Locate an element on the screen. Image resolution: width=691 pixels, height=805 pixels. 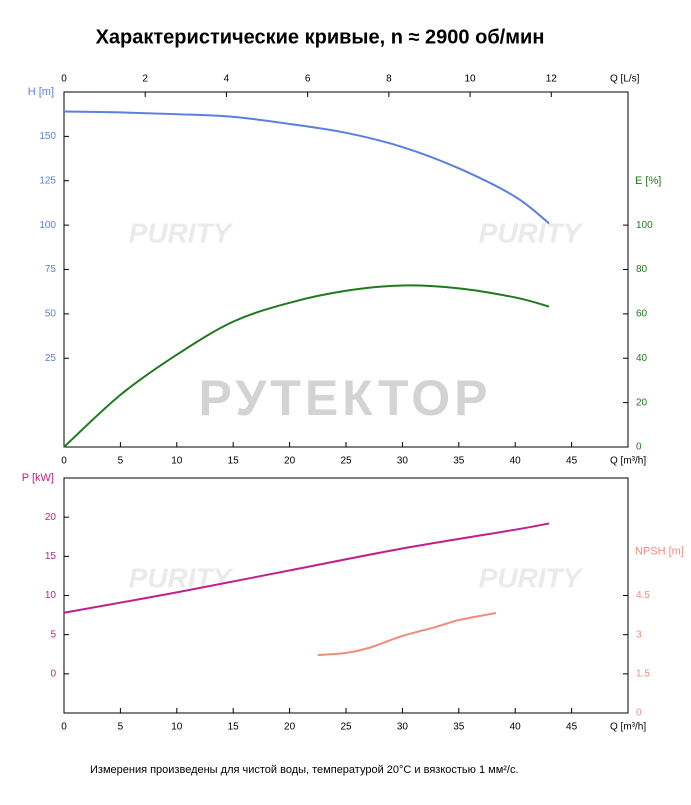
x2-tick-label: 10 is located at coordinates (471, 79).